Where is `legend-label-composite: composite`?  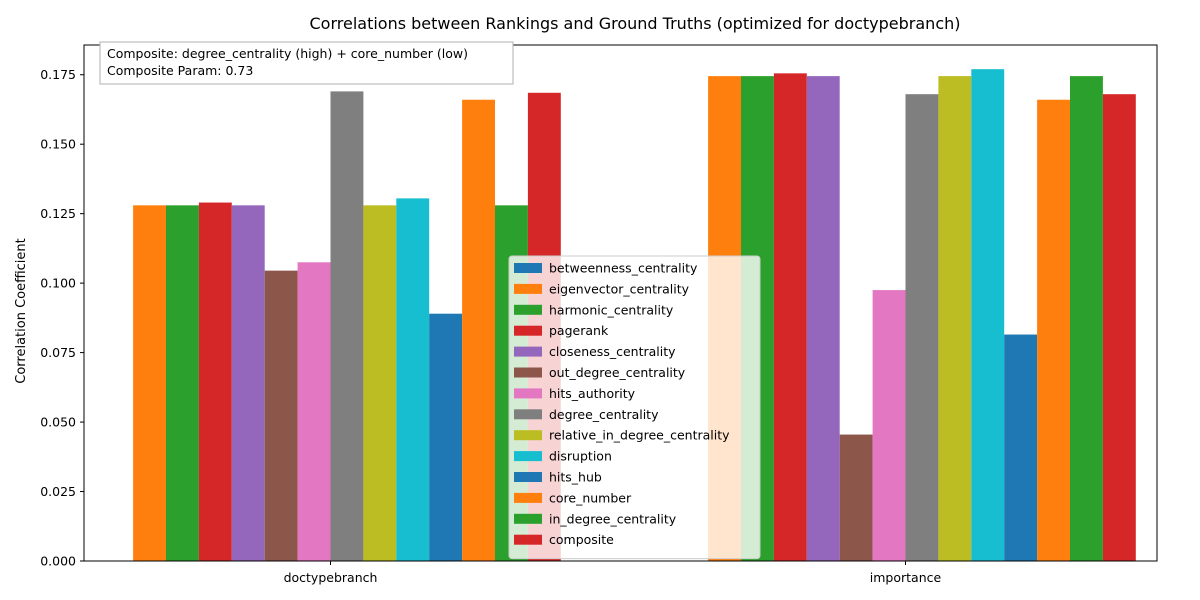 legend-label-composite: composite is located at coordinates (581, 539).